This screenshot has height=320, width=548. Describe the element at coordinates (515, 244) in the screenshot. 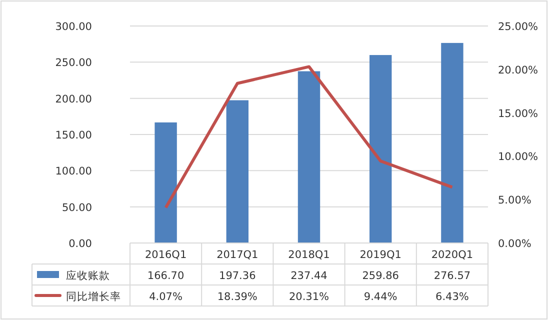

I see `y2-tick-label: 0.00%` at that location.